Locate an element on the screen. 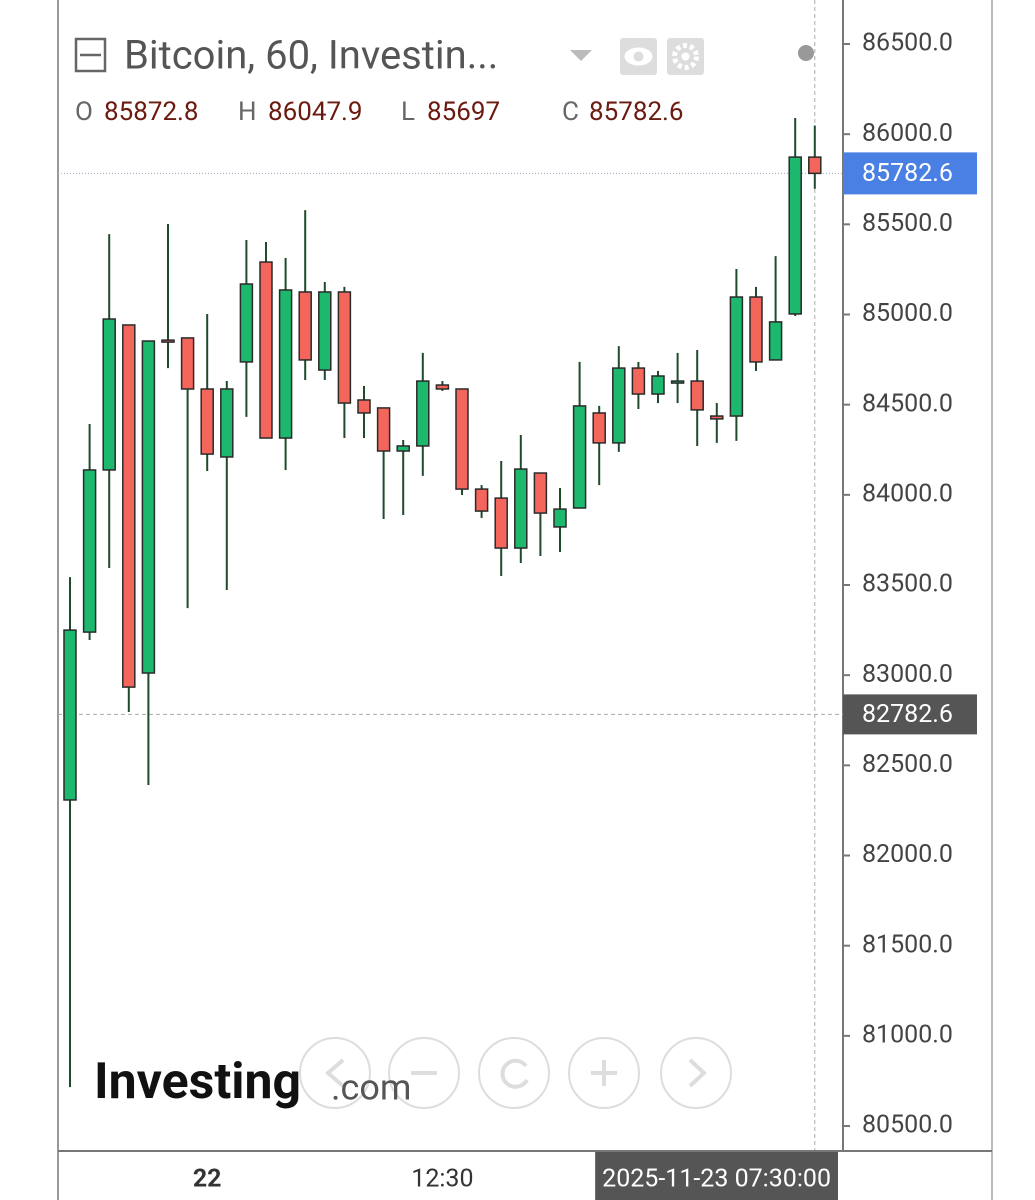  crosshair-y-label: 82782.6 is located at coordinates (907, 714).